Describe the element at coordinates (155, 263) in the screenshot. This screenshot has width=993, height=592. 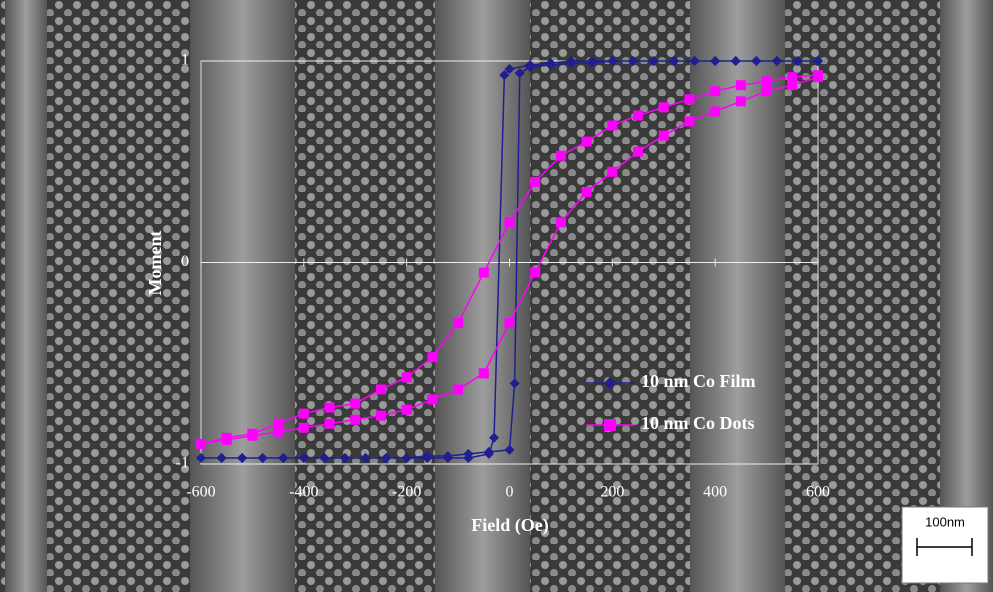
I see `y-axis-label: Moment` at that location.